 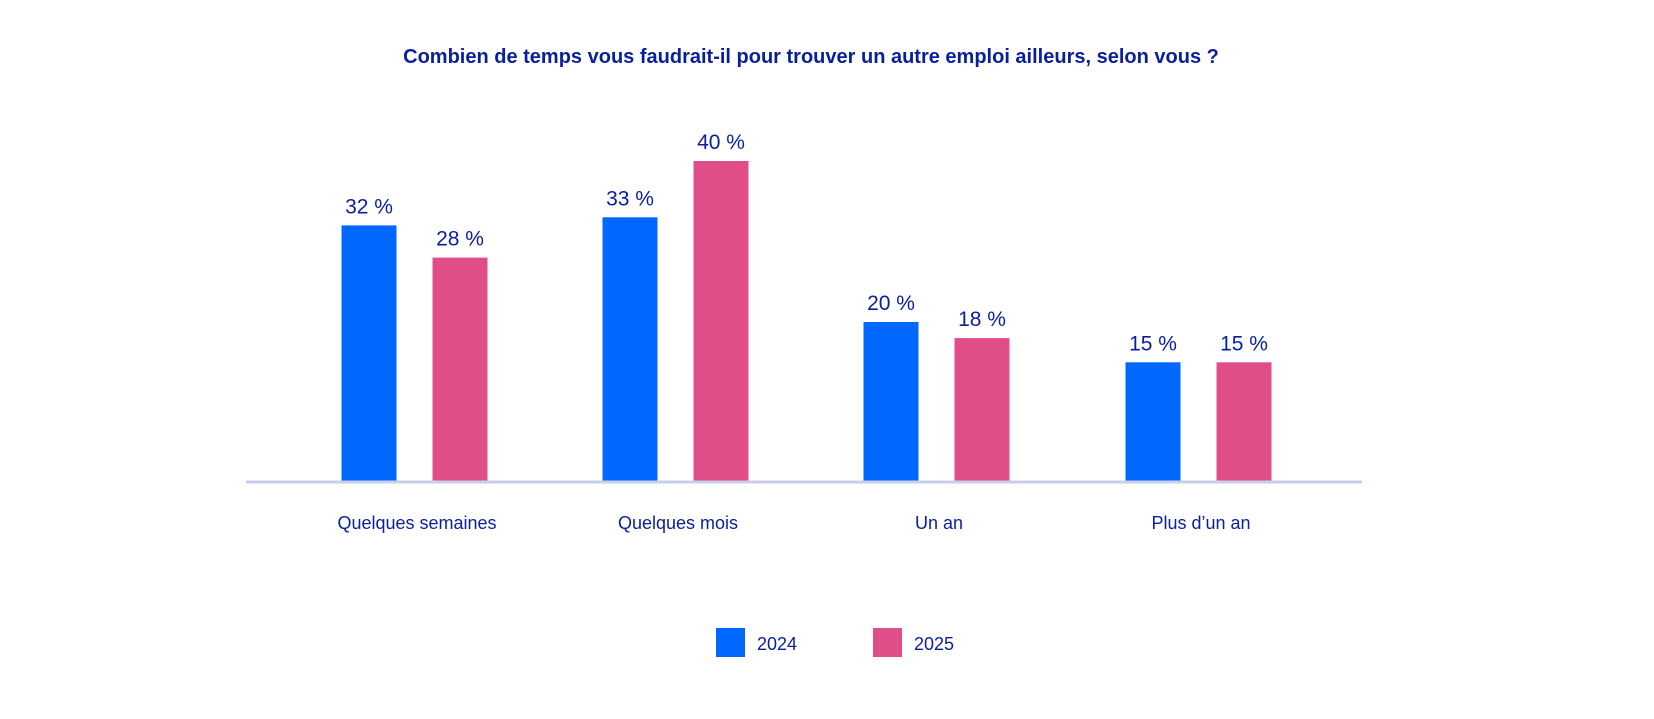 What do you see at coordinates (721, 142) in the screenshot?
I see `data-label-2025-1: 40 %` at bounding box center [721, 142].